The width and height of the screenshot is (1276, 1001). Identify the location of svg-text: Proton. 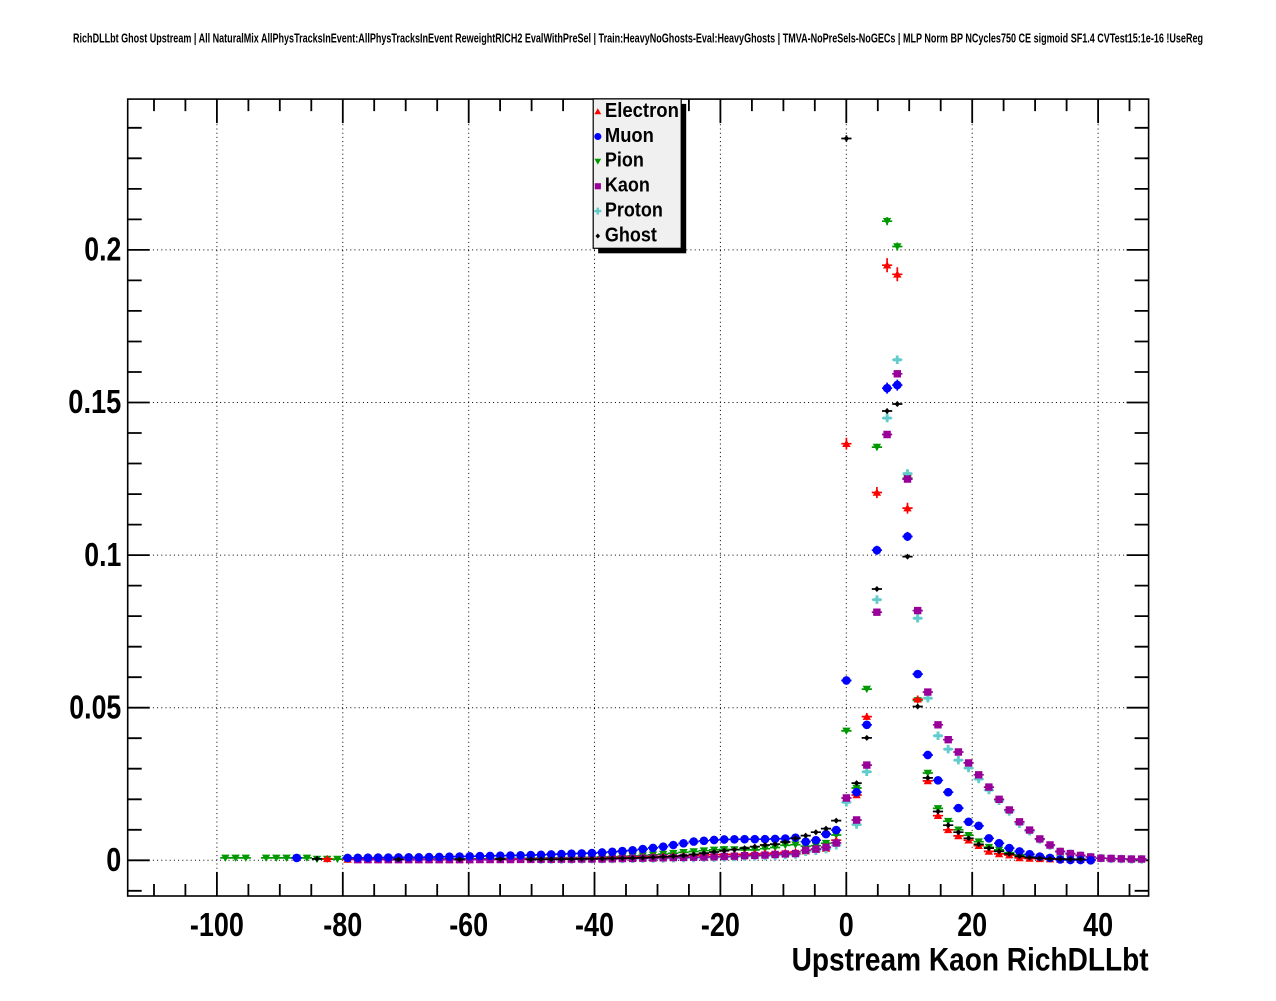
(634, 210).